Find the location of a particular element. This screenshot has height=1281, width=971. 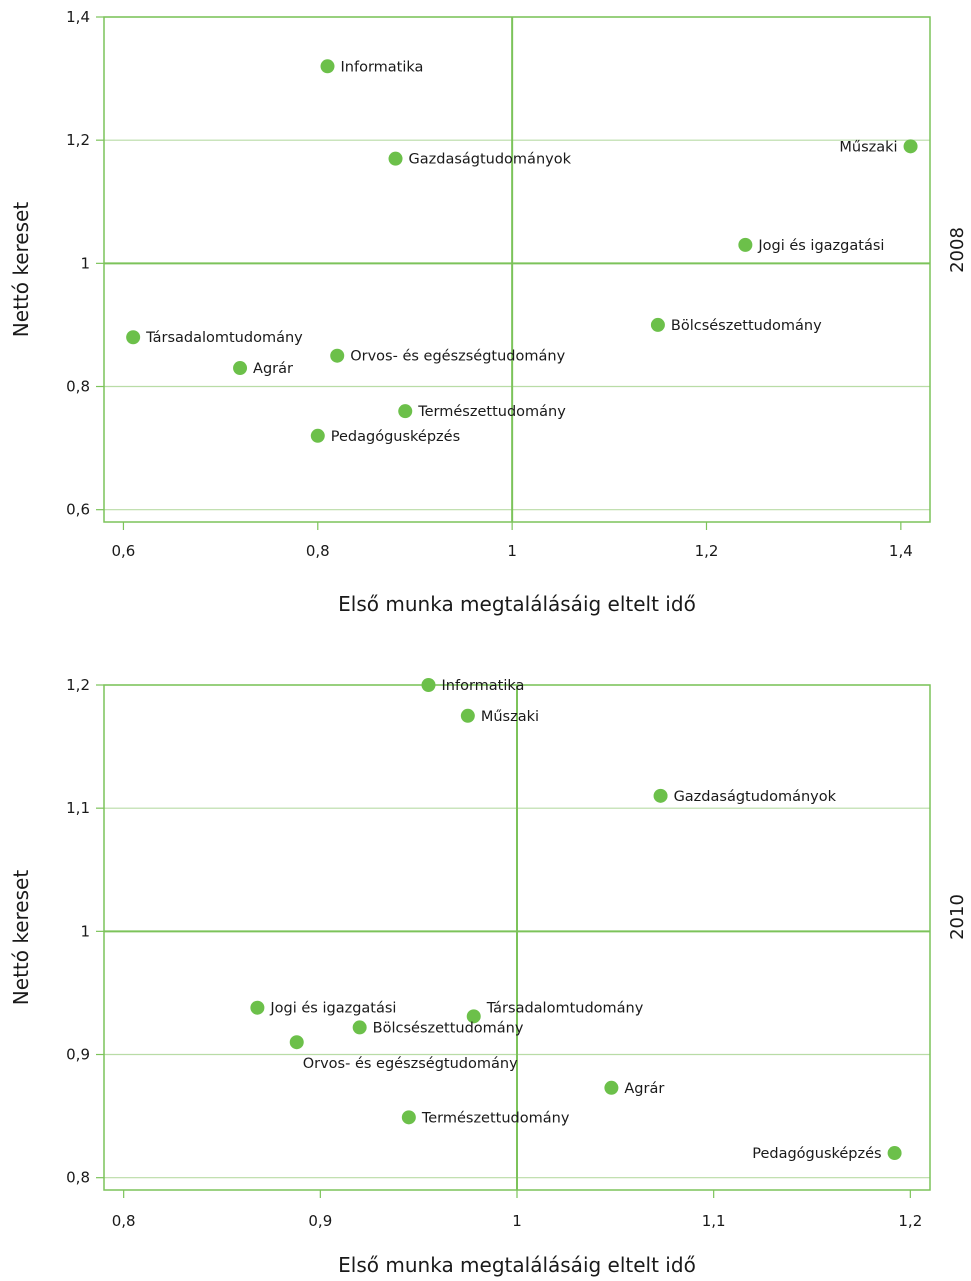

x-tick-label: 0,9 is located at coordinates (320, 1221).